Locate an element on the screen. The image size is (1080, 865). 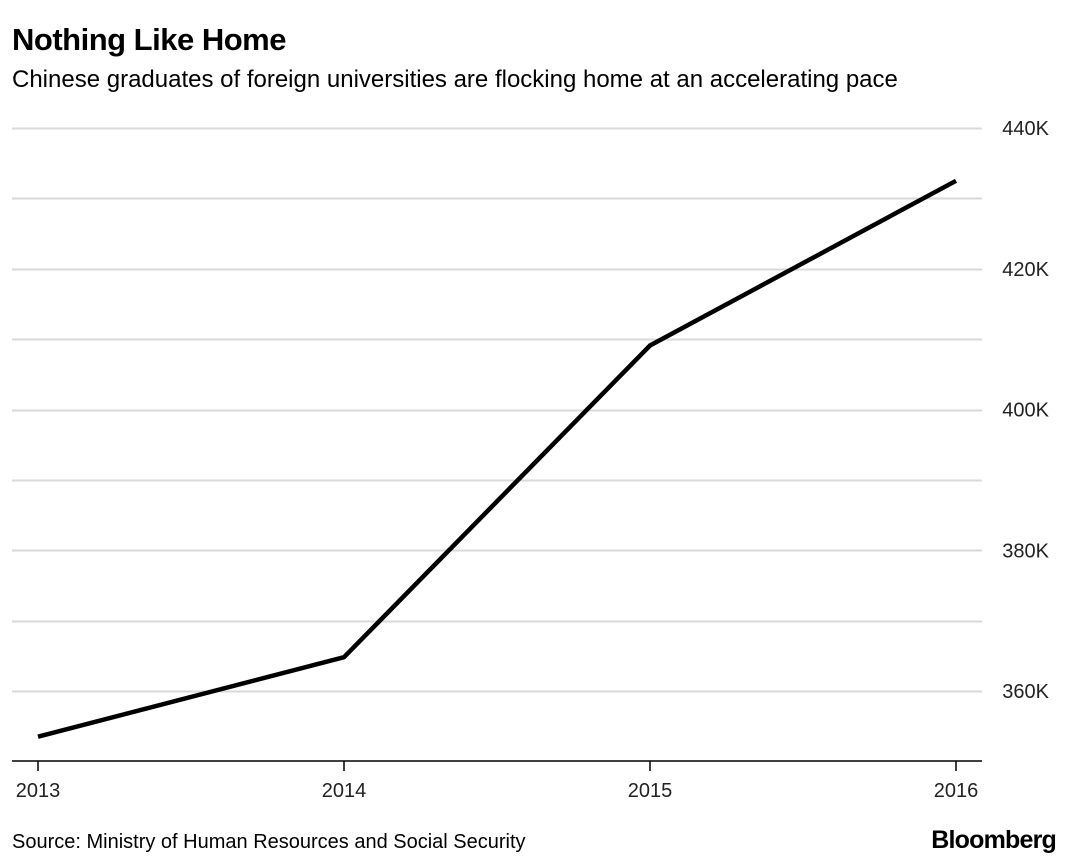
y-tick-label: 400K is located at coordinates (1025, 411).